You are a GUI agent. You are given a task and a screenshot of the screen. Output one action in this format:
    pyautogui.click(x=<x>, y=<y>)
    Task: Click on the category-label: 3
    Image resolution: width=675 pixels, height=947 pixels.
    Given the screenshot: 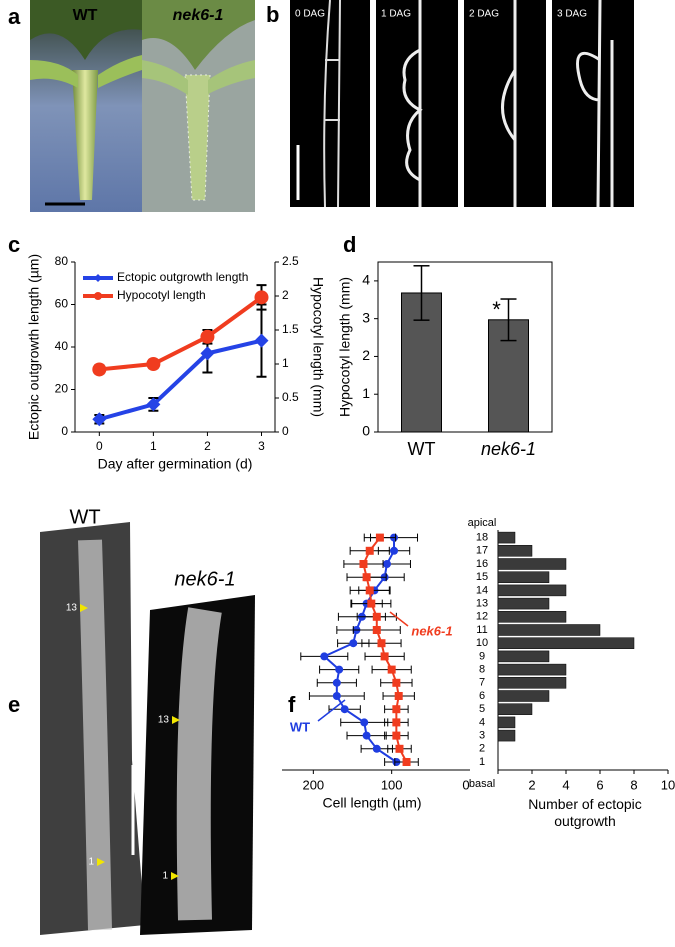 What is the action you would take?
    pyautogui.click(x=482, y=736)
    